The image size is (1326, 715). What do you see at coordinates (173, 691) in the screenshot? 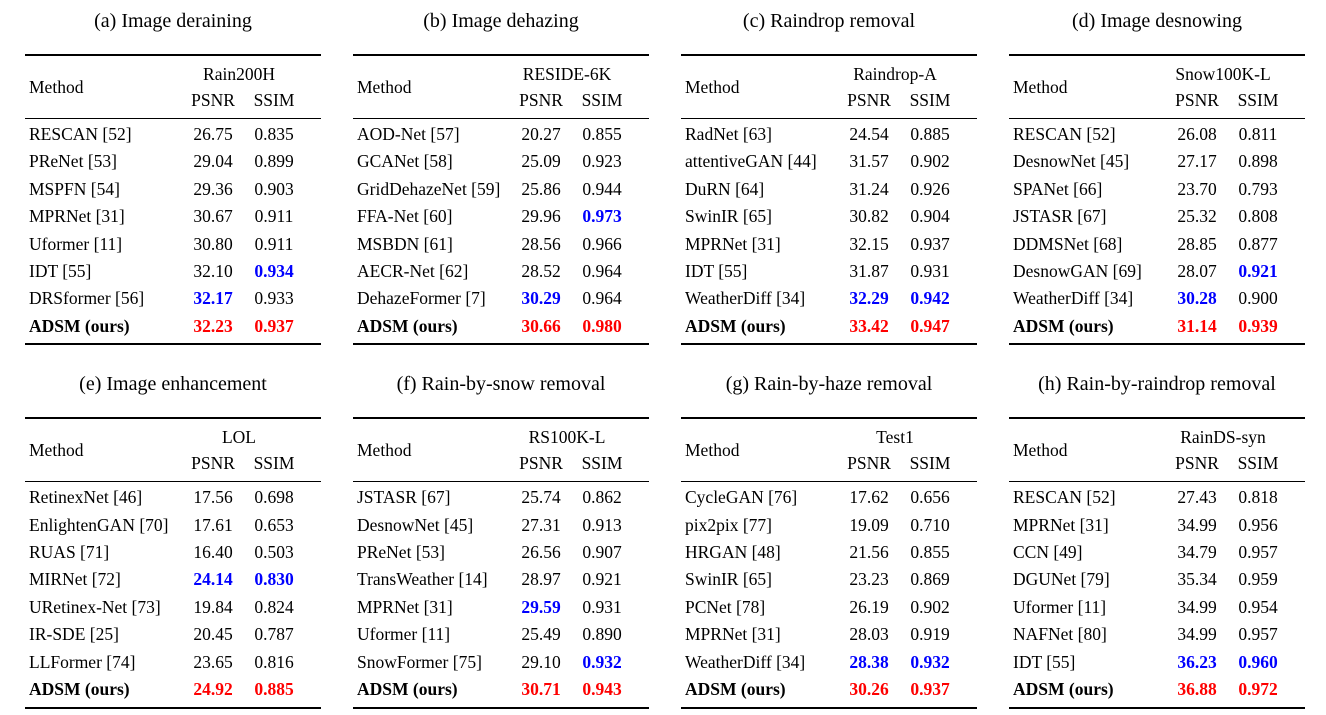
I see `table-row: ADSM (ours) 24.92 0.885` at bounding box center [173, 691].